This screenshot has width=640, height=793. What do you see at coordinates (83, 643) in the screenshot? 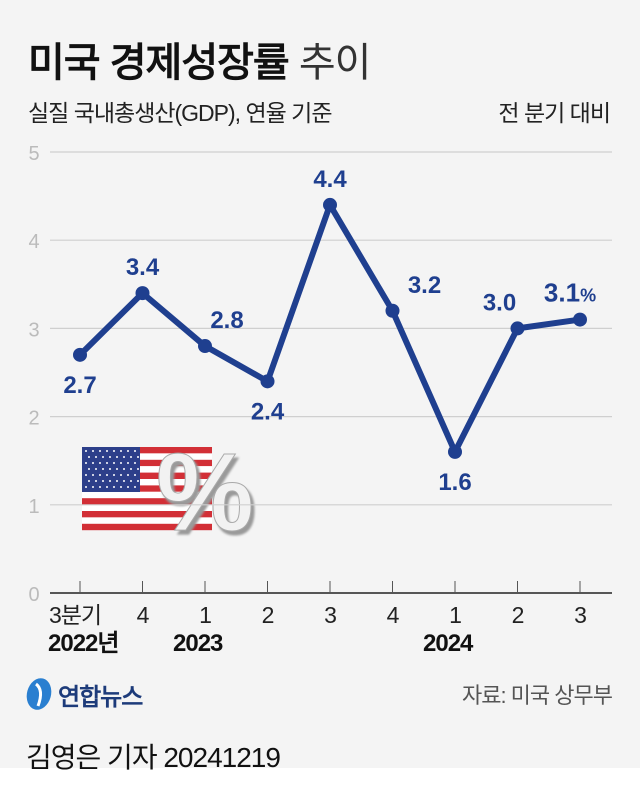
I see `year-label: 2022년` at bounding box center [83, 643].